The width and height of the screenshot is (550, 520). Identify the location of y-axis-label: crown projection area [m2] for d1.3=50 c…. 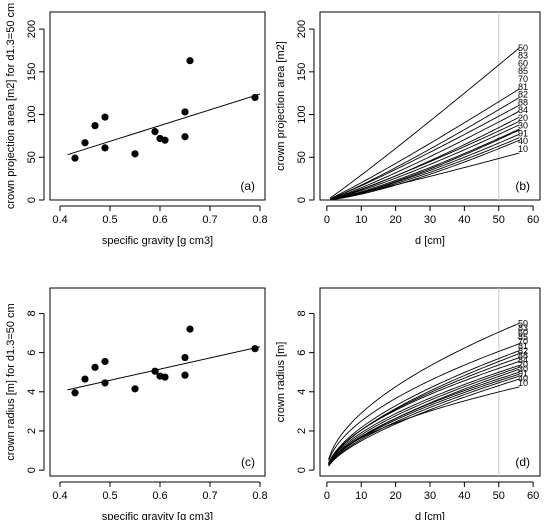
(11, 106).